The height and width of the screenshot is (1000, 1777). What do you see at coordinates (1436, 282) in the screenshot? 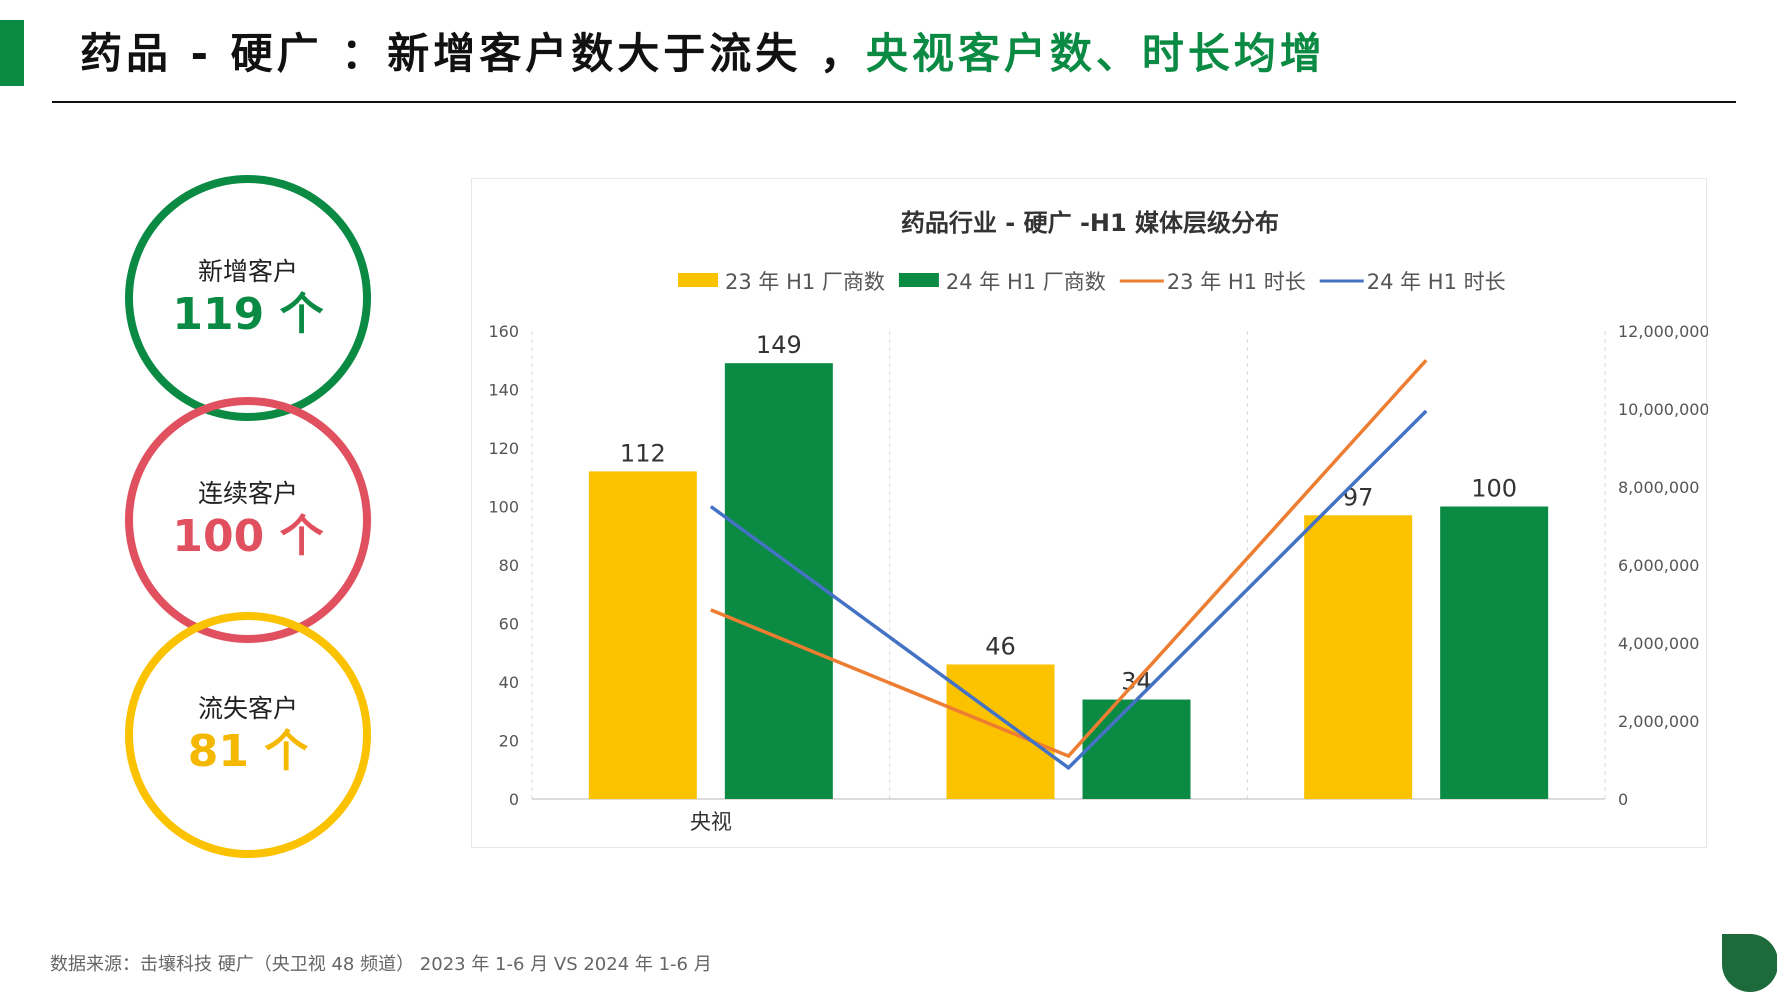
I see `legend-label-3: 24 年 H1 时长` at bounding box center [1436, 282].